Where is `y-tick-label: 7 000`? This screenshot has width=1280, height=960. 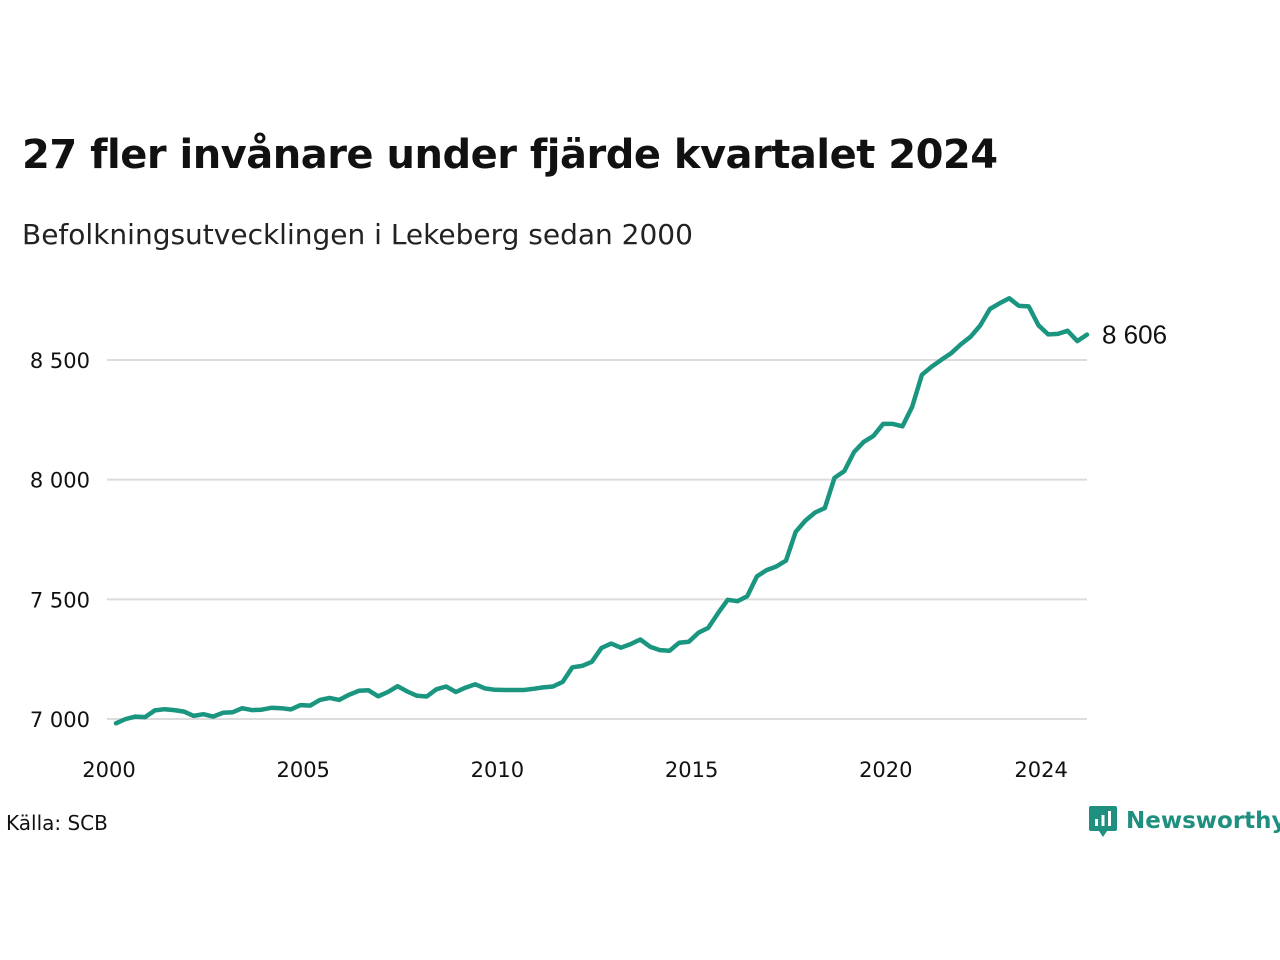 y-tick-label: 7 000 is located at coordinates (60, 720).